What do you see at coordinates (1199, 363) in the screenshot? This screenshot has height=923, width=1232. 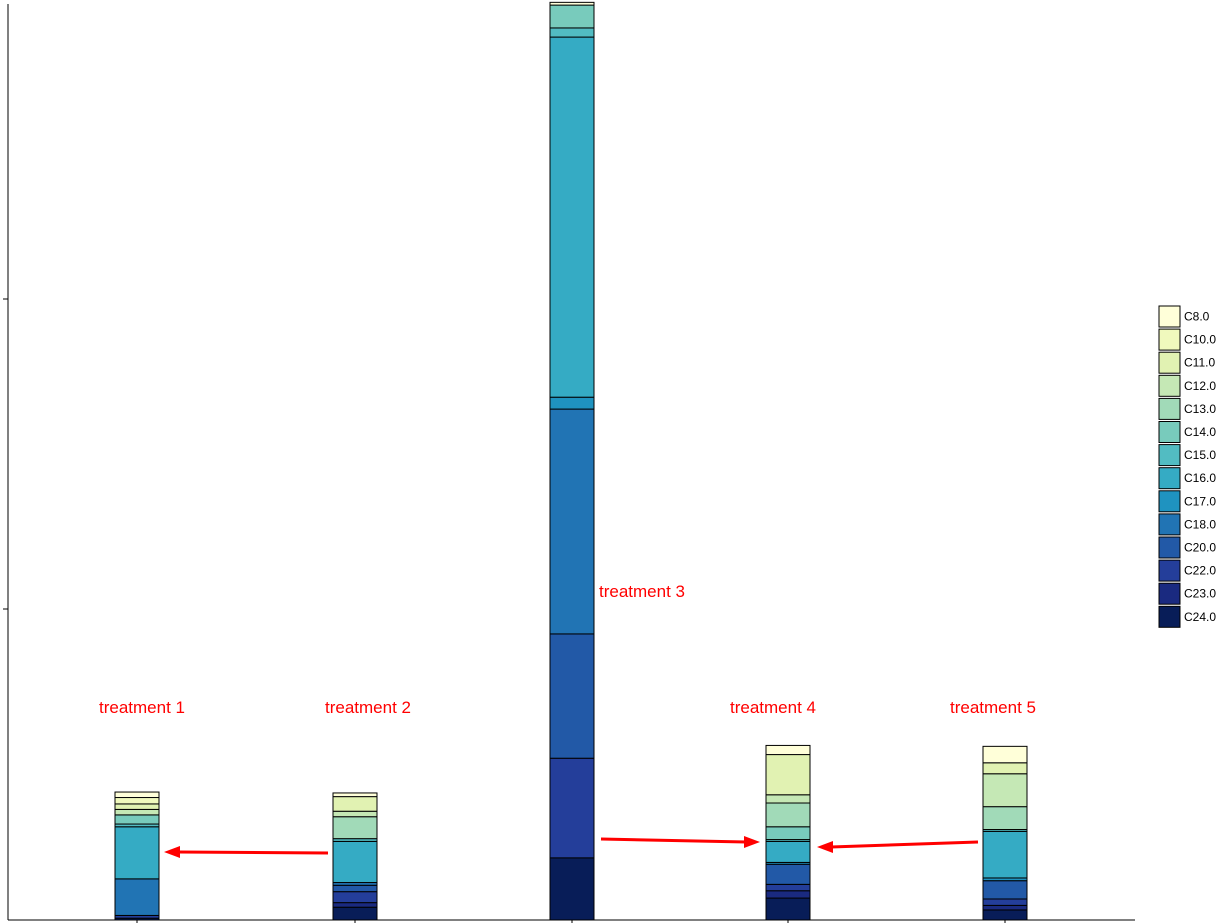 I see `legend-label: C11.0` at bounding box center [1199, 363].